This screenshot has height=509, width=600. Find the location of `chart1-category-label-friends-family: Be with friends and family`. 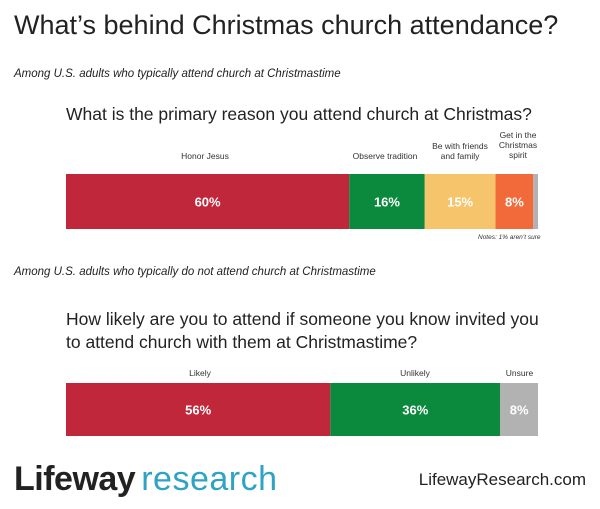

chart1-category-label-friends-family: Be with friends and family is located at coordinates (460, 151).